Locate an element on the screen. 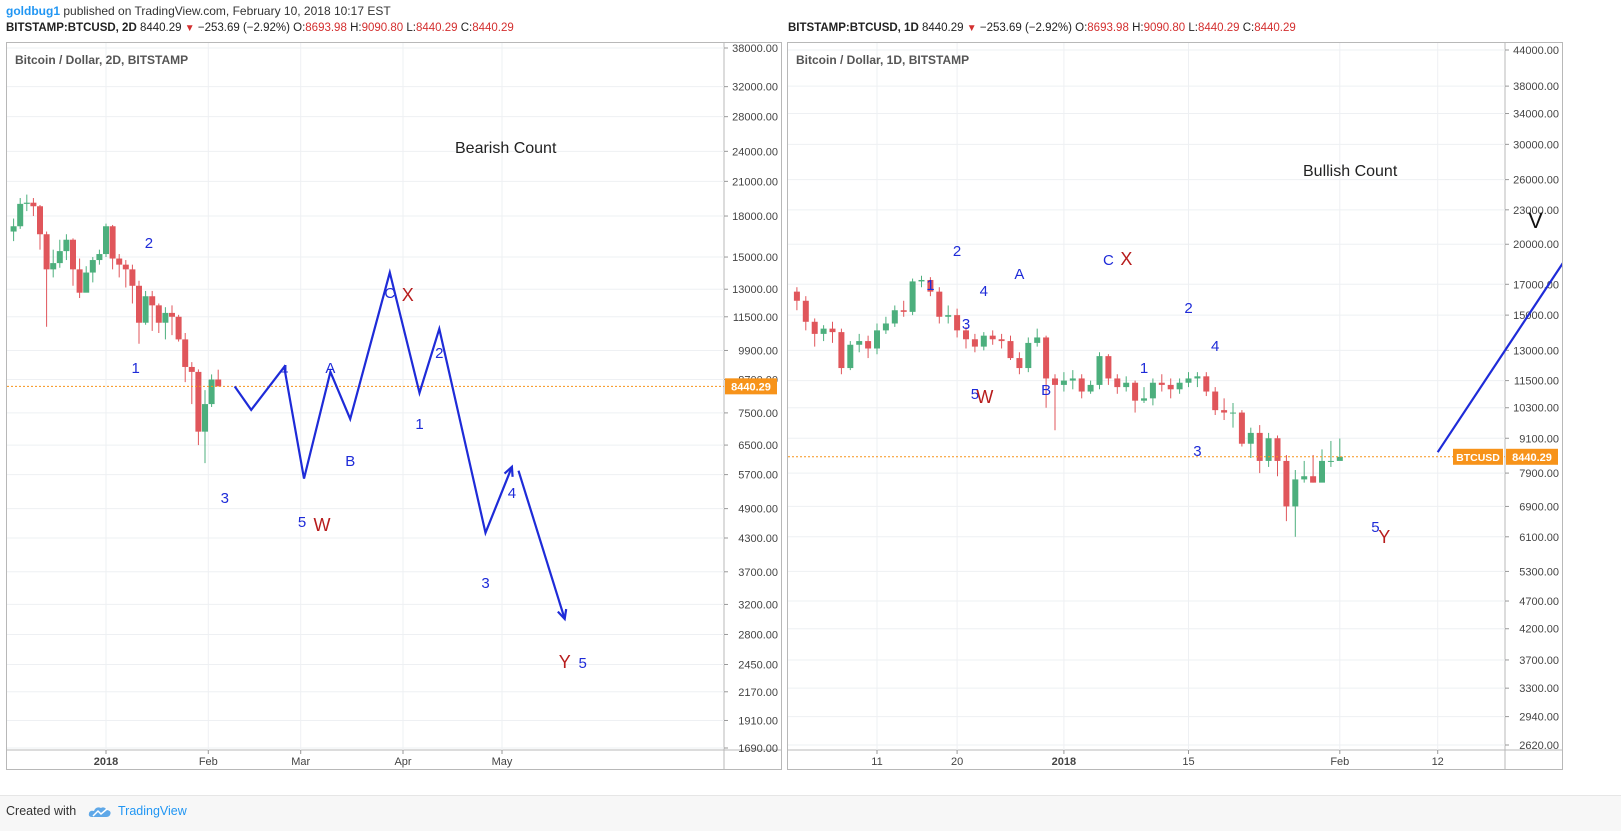 This screenshot has width=1621, height=831. tradingview-link: TradingView is located at coordinates (152, 811).